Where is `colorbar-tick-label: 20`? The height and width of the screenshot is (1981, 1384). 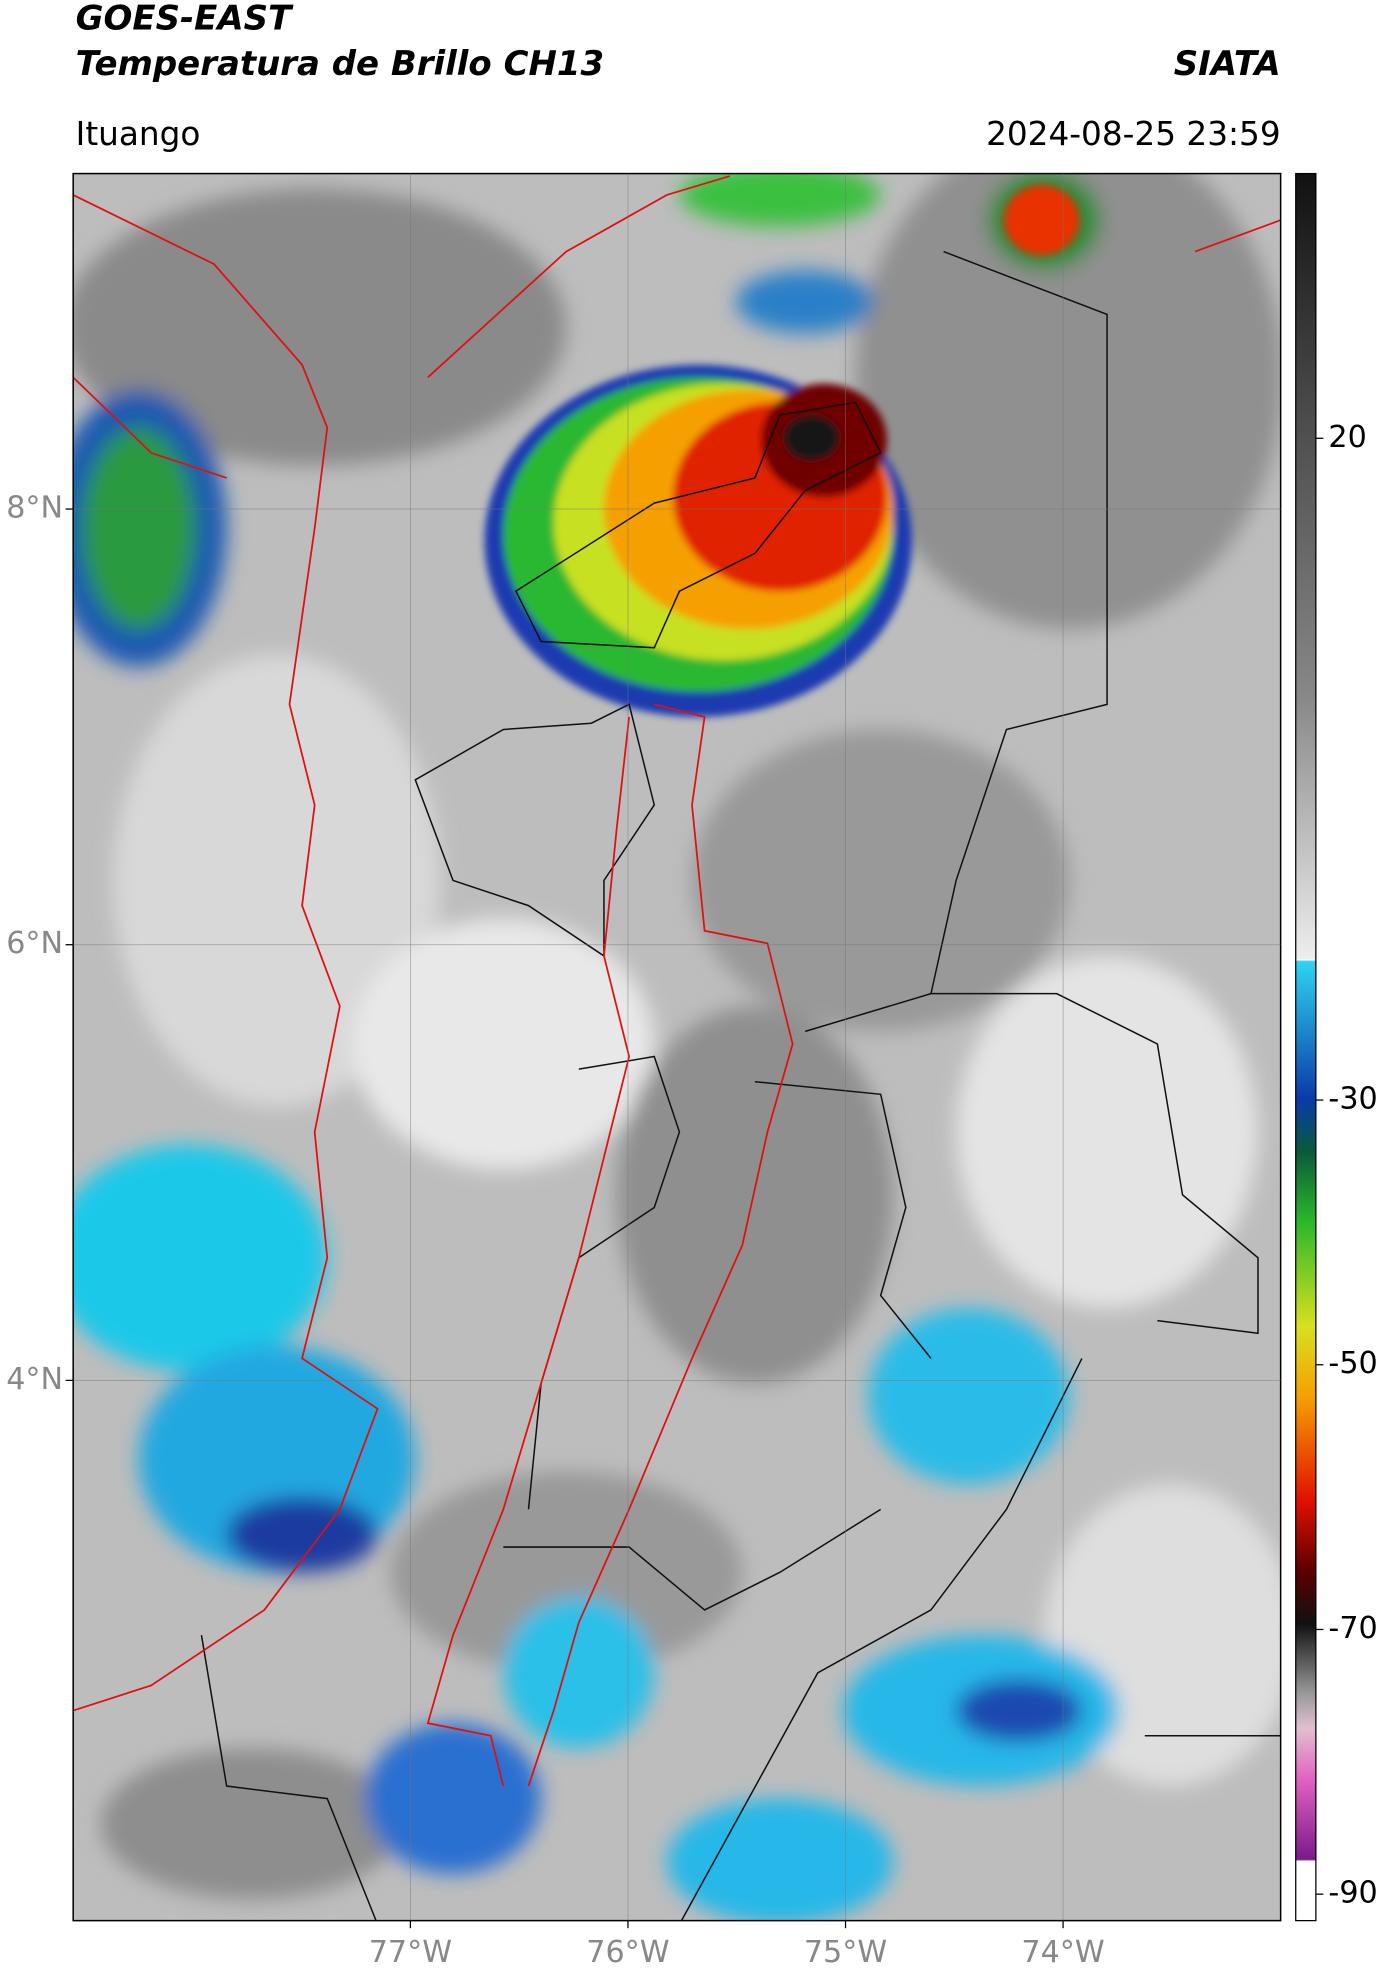 colorbar-tick-label: 20 is located at coordinates (1347, 437).